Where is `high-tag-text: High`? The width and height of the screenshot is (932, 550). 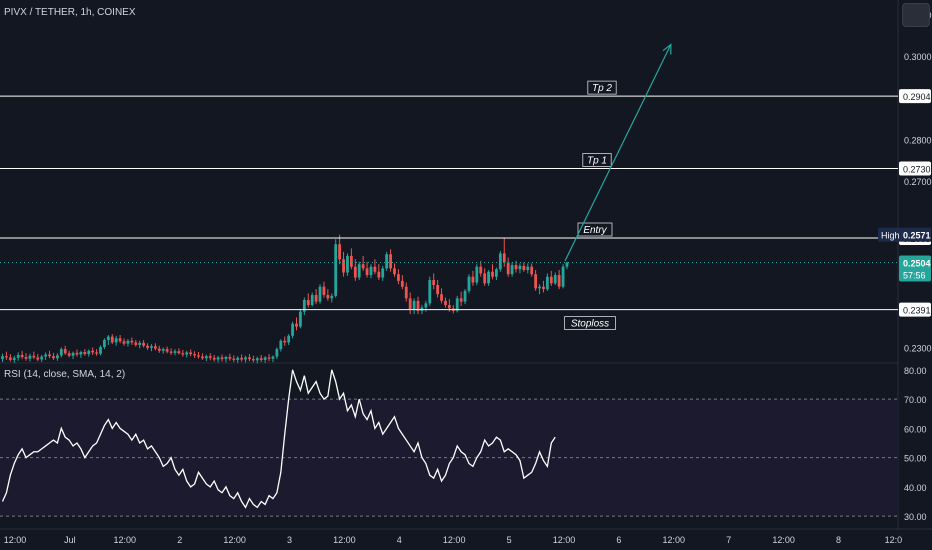
high-tag-text: High is located at coordinates (890, 236).